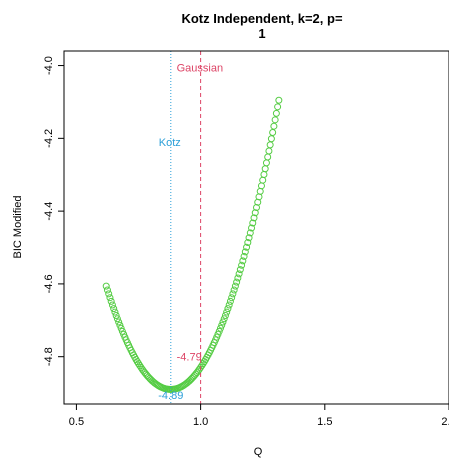 Image resolution: width=449 pixels, height=461 pixels. What do you see at coordinates (49, 65) in the screenshot?
I see `y-tick-label: -4.0` at bounding box center [49, 65].